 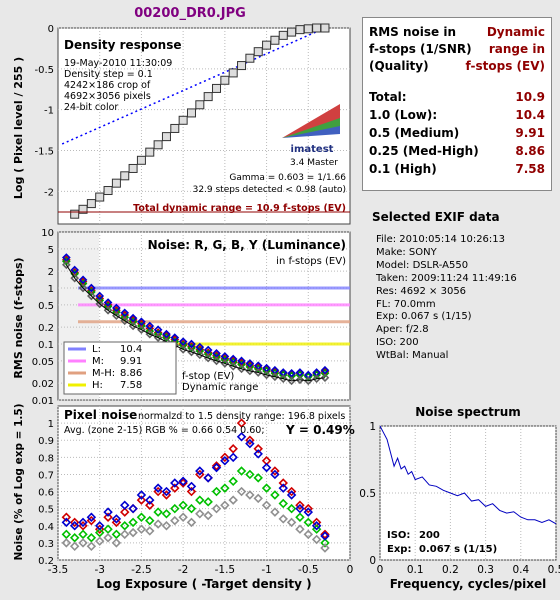 What do you see at coordinates (414, 133) in the screenshot?
I see `dr-row-label: 0.5 (Medium)` at bounding box center [414, 133].